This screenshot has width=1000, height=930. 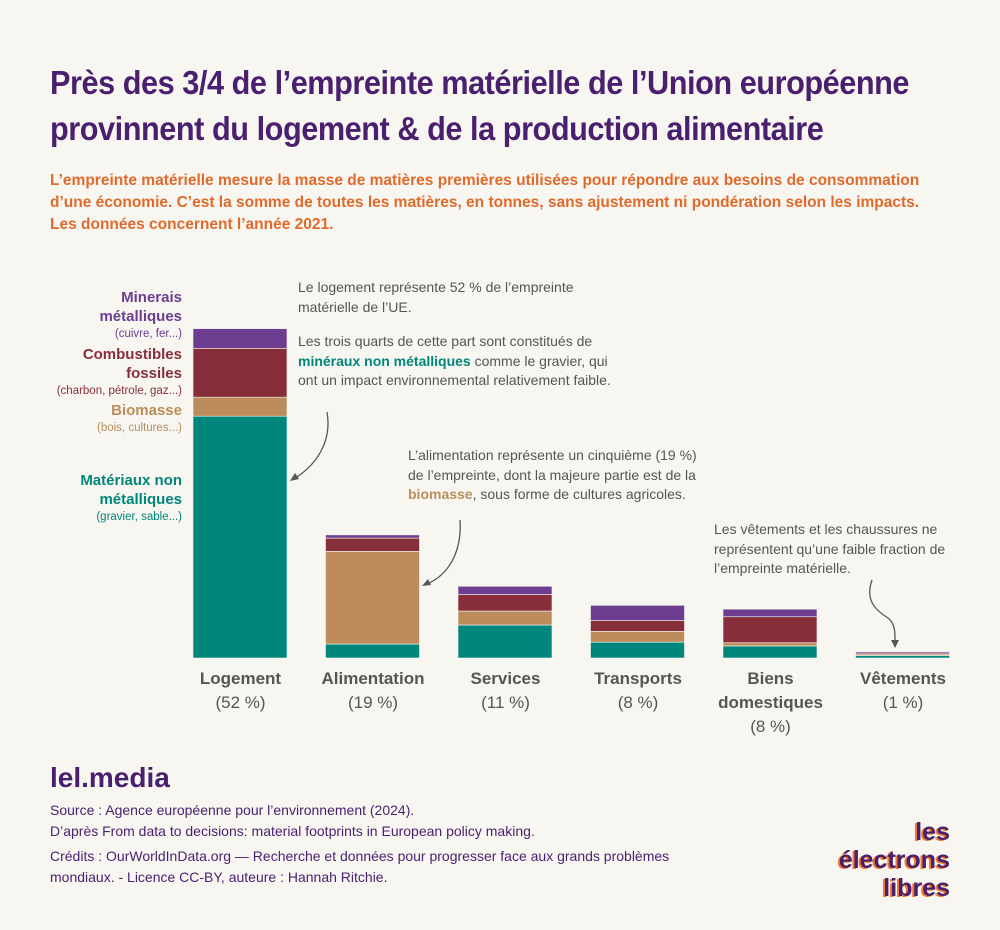 I want to click on arrow-vetements, so click(x=882, y=612).